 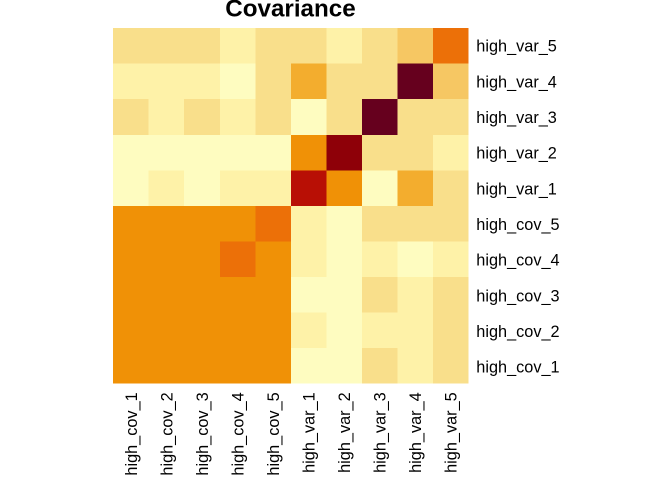 What do you see at coordinates (290, 11) in the screenshot?
I see `svg-text: Covariance` at bounding box center [290, 11].